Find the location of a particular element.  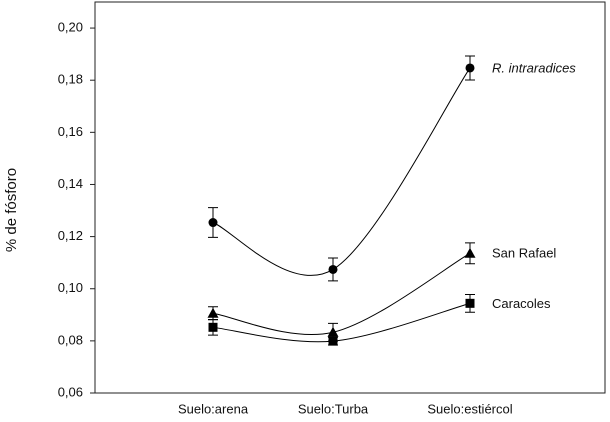

y-tick-label: 0,08 is located at coordinates (70, 339).